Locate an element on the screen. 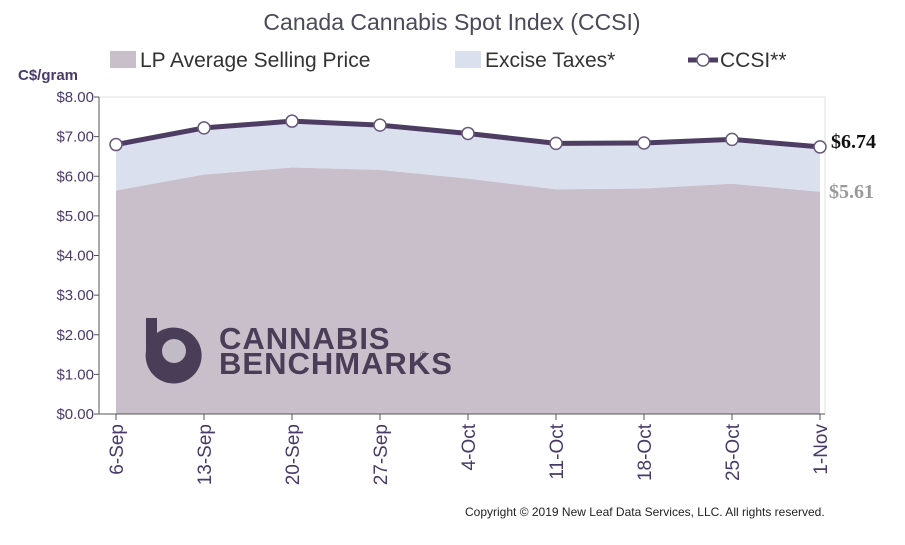 The width and height of the screenshot is (905, 545). x-tick-label: 20-Sep is located at coordinates (293, 454).